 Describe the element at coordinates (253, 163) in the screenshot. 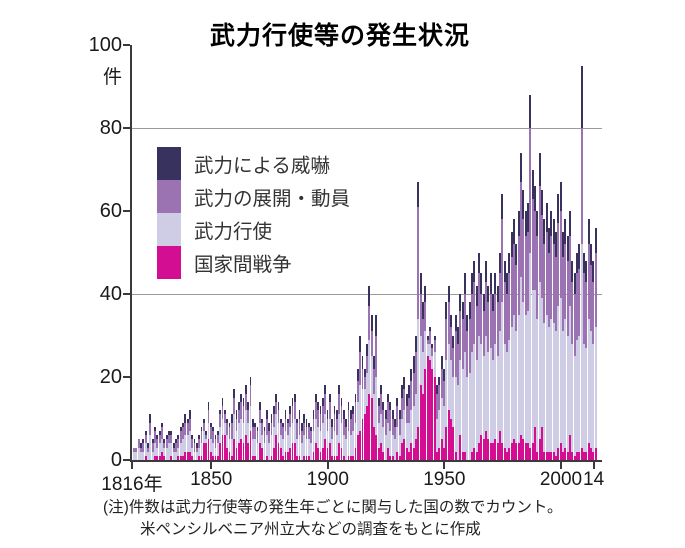

I see `legend-item: 武力による威嚇` at that location.